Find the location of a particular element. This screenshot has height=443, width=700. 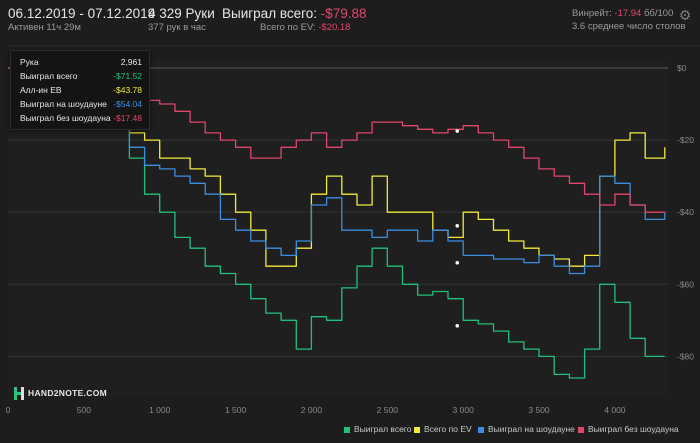

logo-text: HAND2NOTE.COM is located at coordinates (67, 393).